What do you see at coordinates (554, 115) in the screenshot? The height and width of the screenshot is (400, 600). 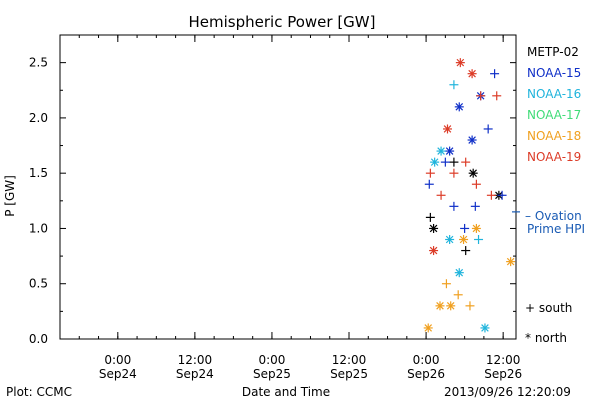 I see `legend-entry: NOAA-17` at bounding box center [554, 115].